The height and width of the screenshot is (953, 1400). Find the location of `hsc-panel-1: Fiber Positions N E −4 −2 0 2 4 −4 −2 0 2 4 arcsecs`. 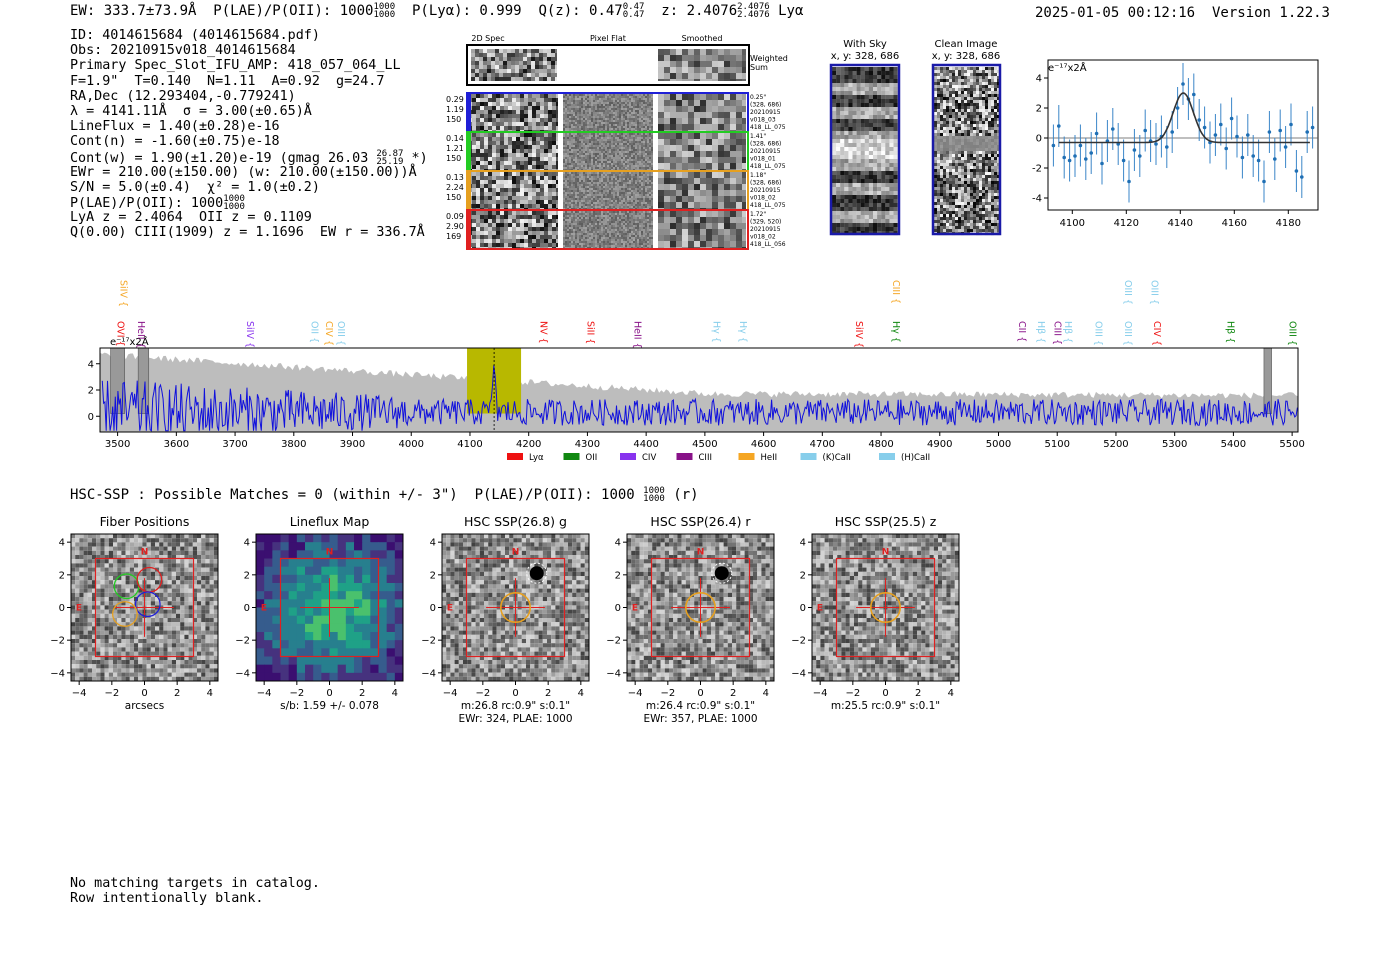

hsc-panel-1: Fiber Positions N E −4 −2 0 2 4 −4 −2 0 2 4 arcsecs is located at coordinates (134, 613).